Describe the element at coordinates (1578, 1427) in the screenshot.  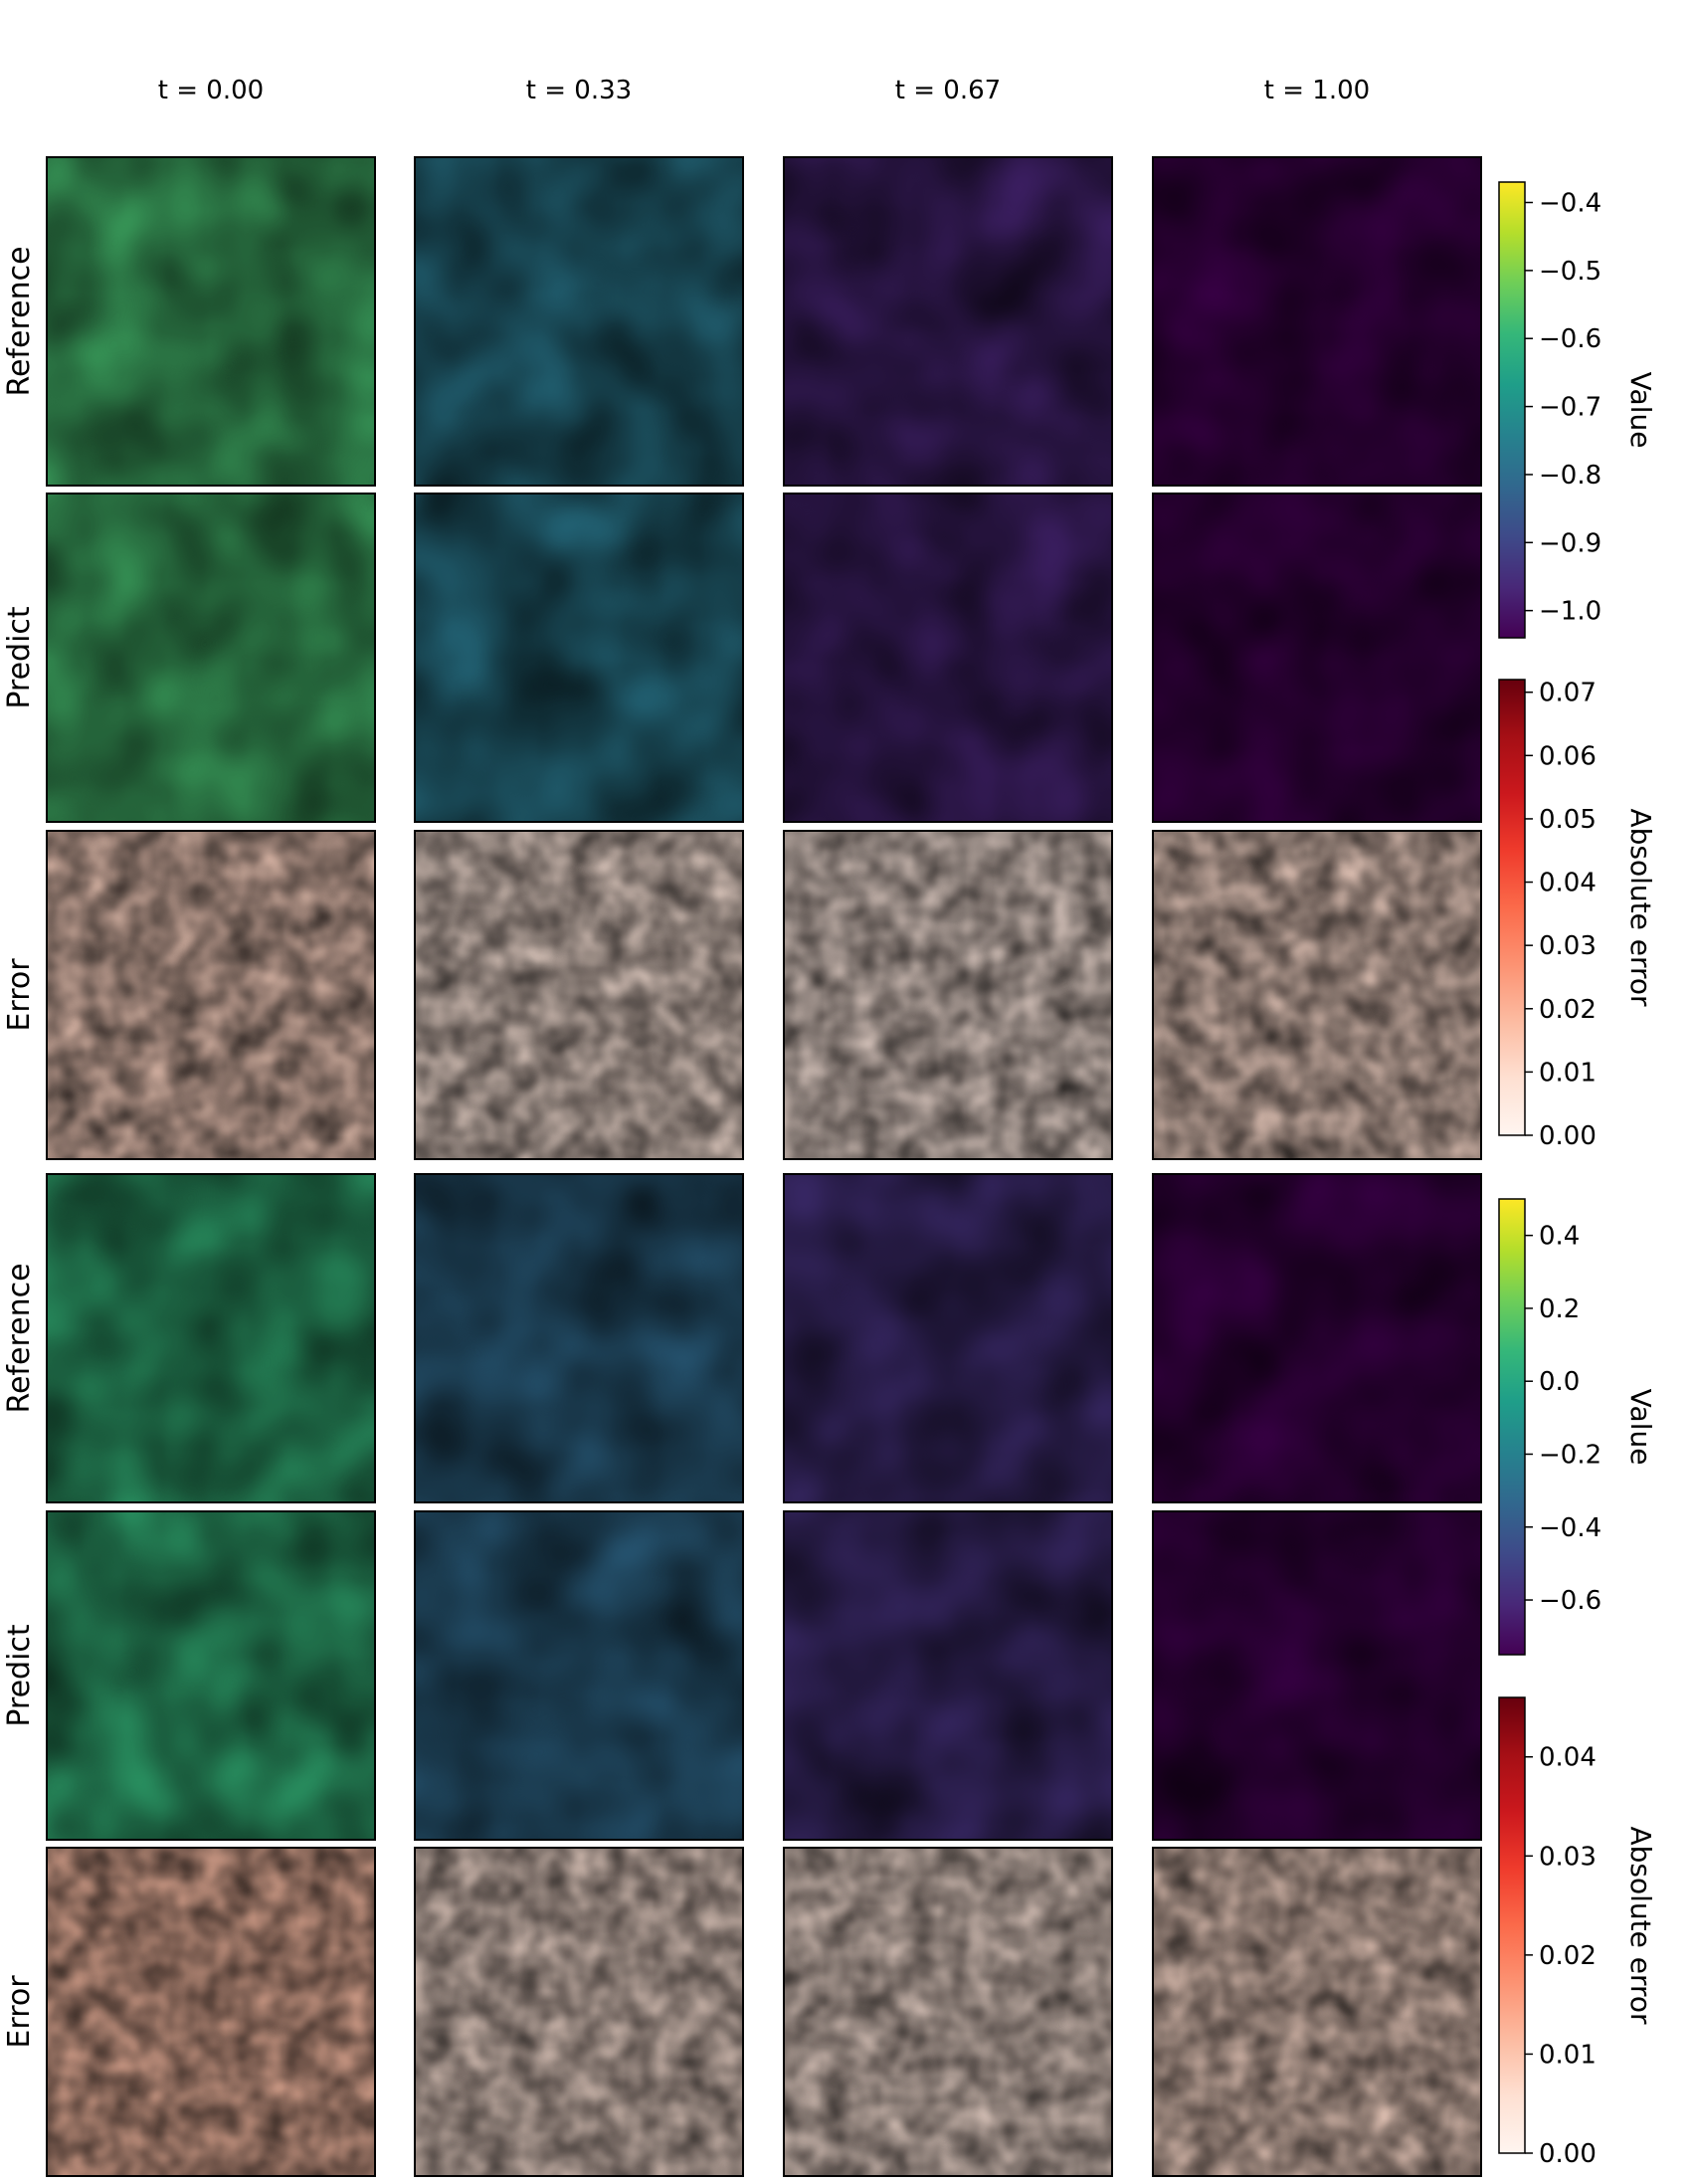
I see `value-colorbar: 0.4 0.2 0.0 −0.2 −0.4 −0.6 Value` at that location.